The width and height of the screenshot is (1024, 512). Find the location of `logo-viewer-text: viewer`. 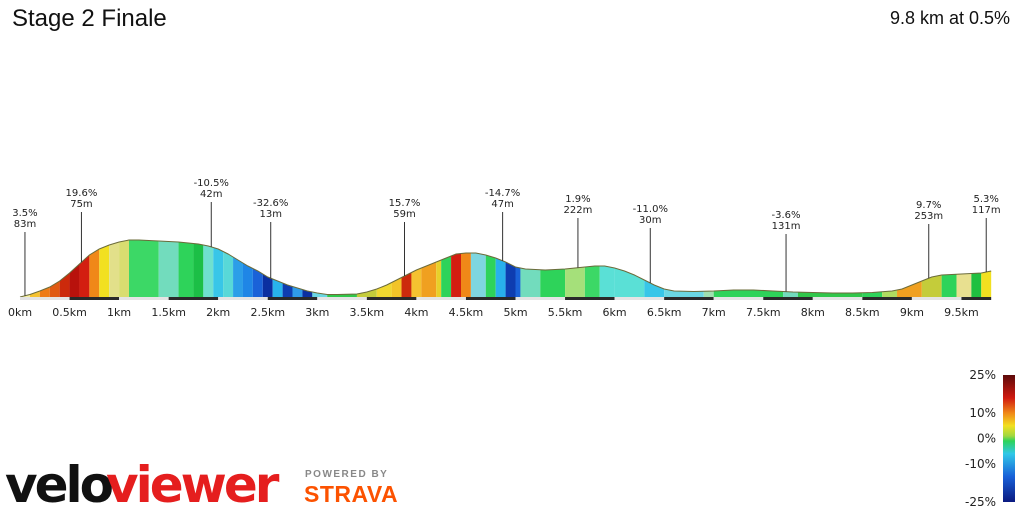

logo-viewer-text: viewer is located at coordinates (193, 484).